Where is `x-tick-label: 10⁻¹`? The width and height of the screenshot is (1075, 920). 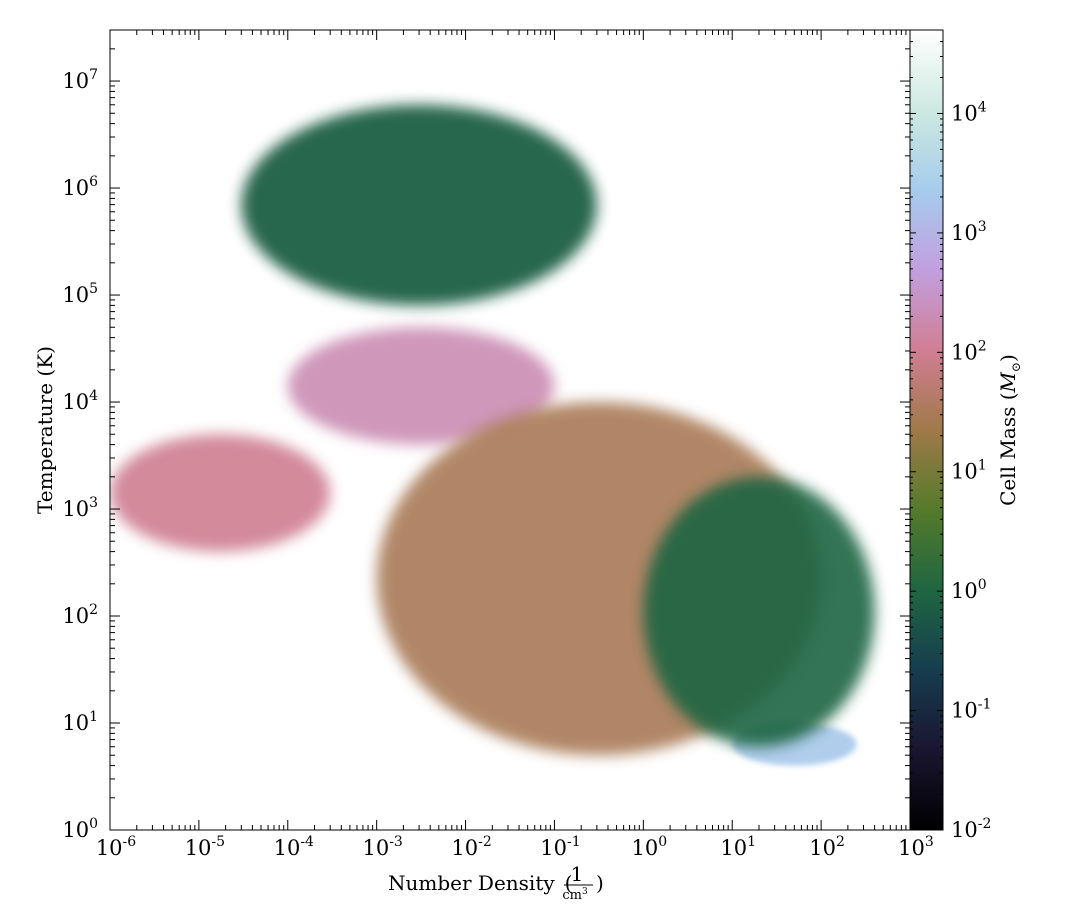
x-tick-label: 10⁻¹ is located at coordinates (560, 847).